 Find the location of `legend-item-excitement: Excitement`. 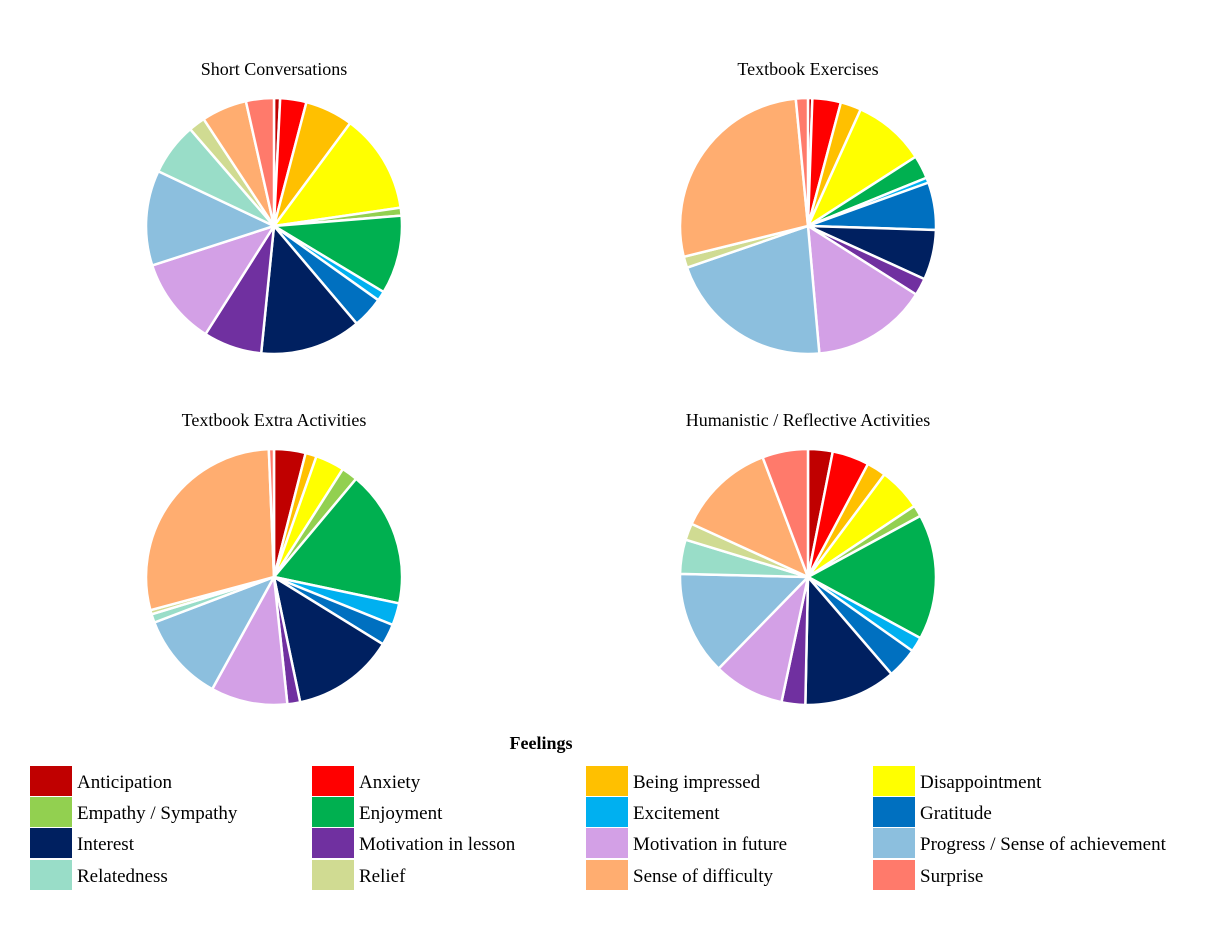

legend-item-excitement: Excitement is located at coordinates (653, 812).